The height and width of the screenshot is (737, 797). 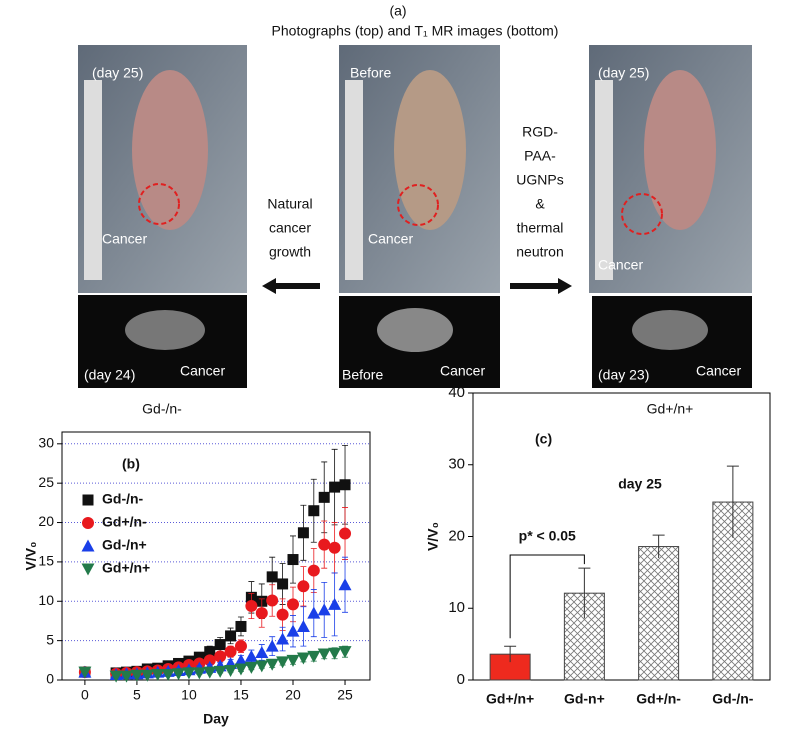 What do you see at coordinates (623, 375) in the screenshot?
I see `mr-tag: (day 23)` at bounding box center [623, 375].